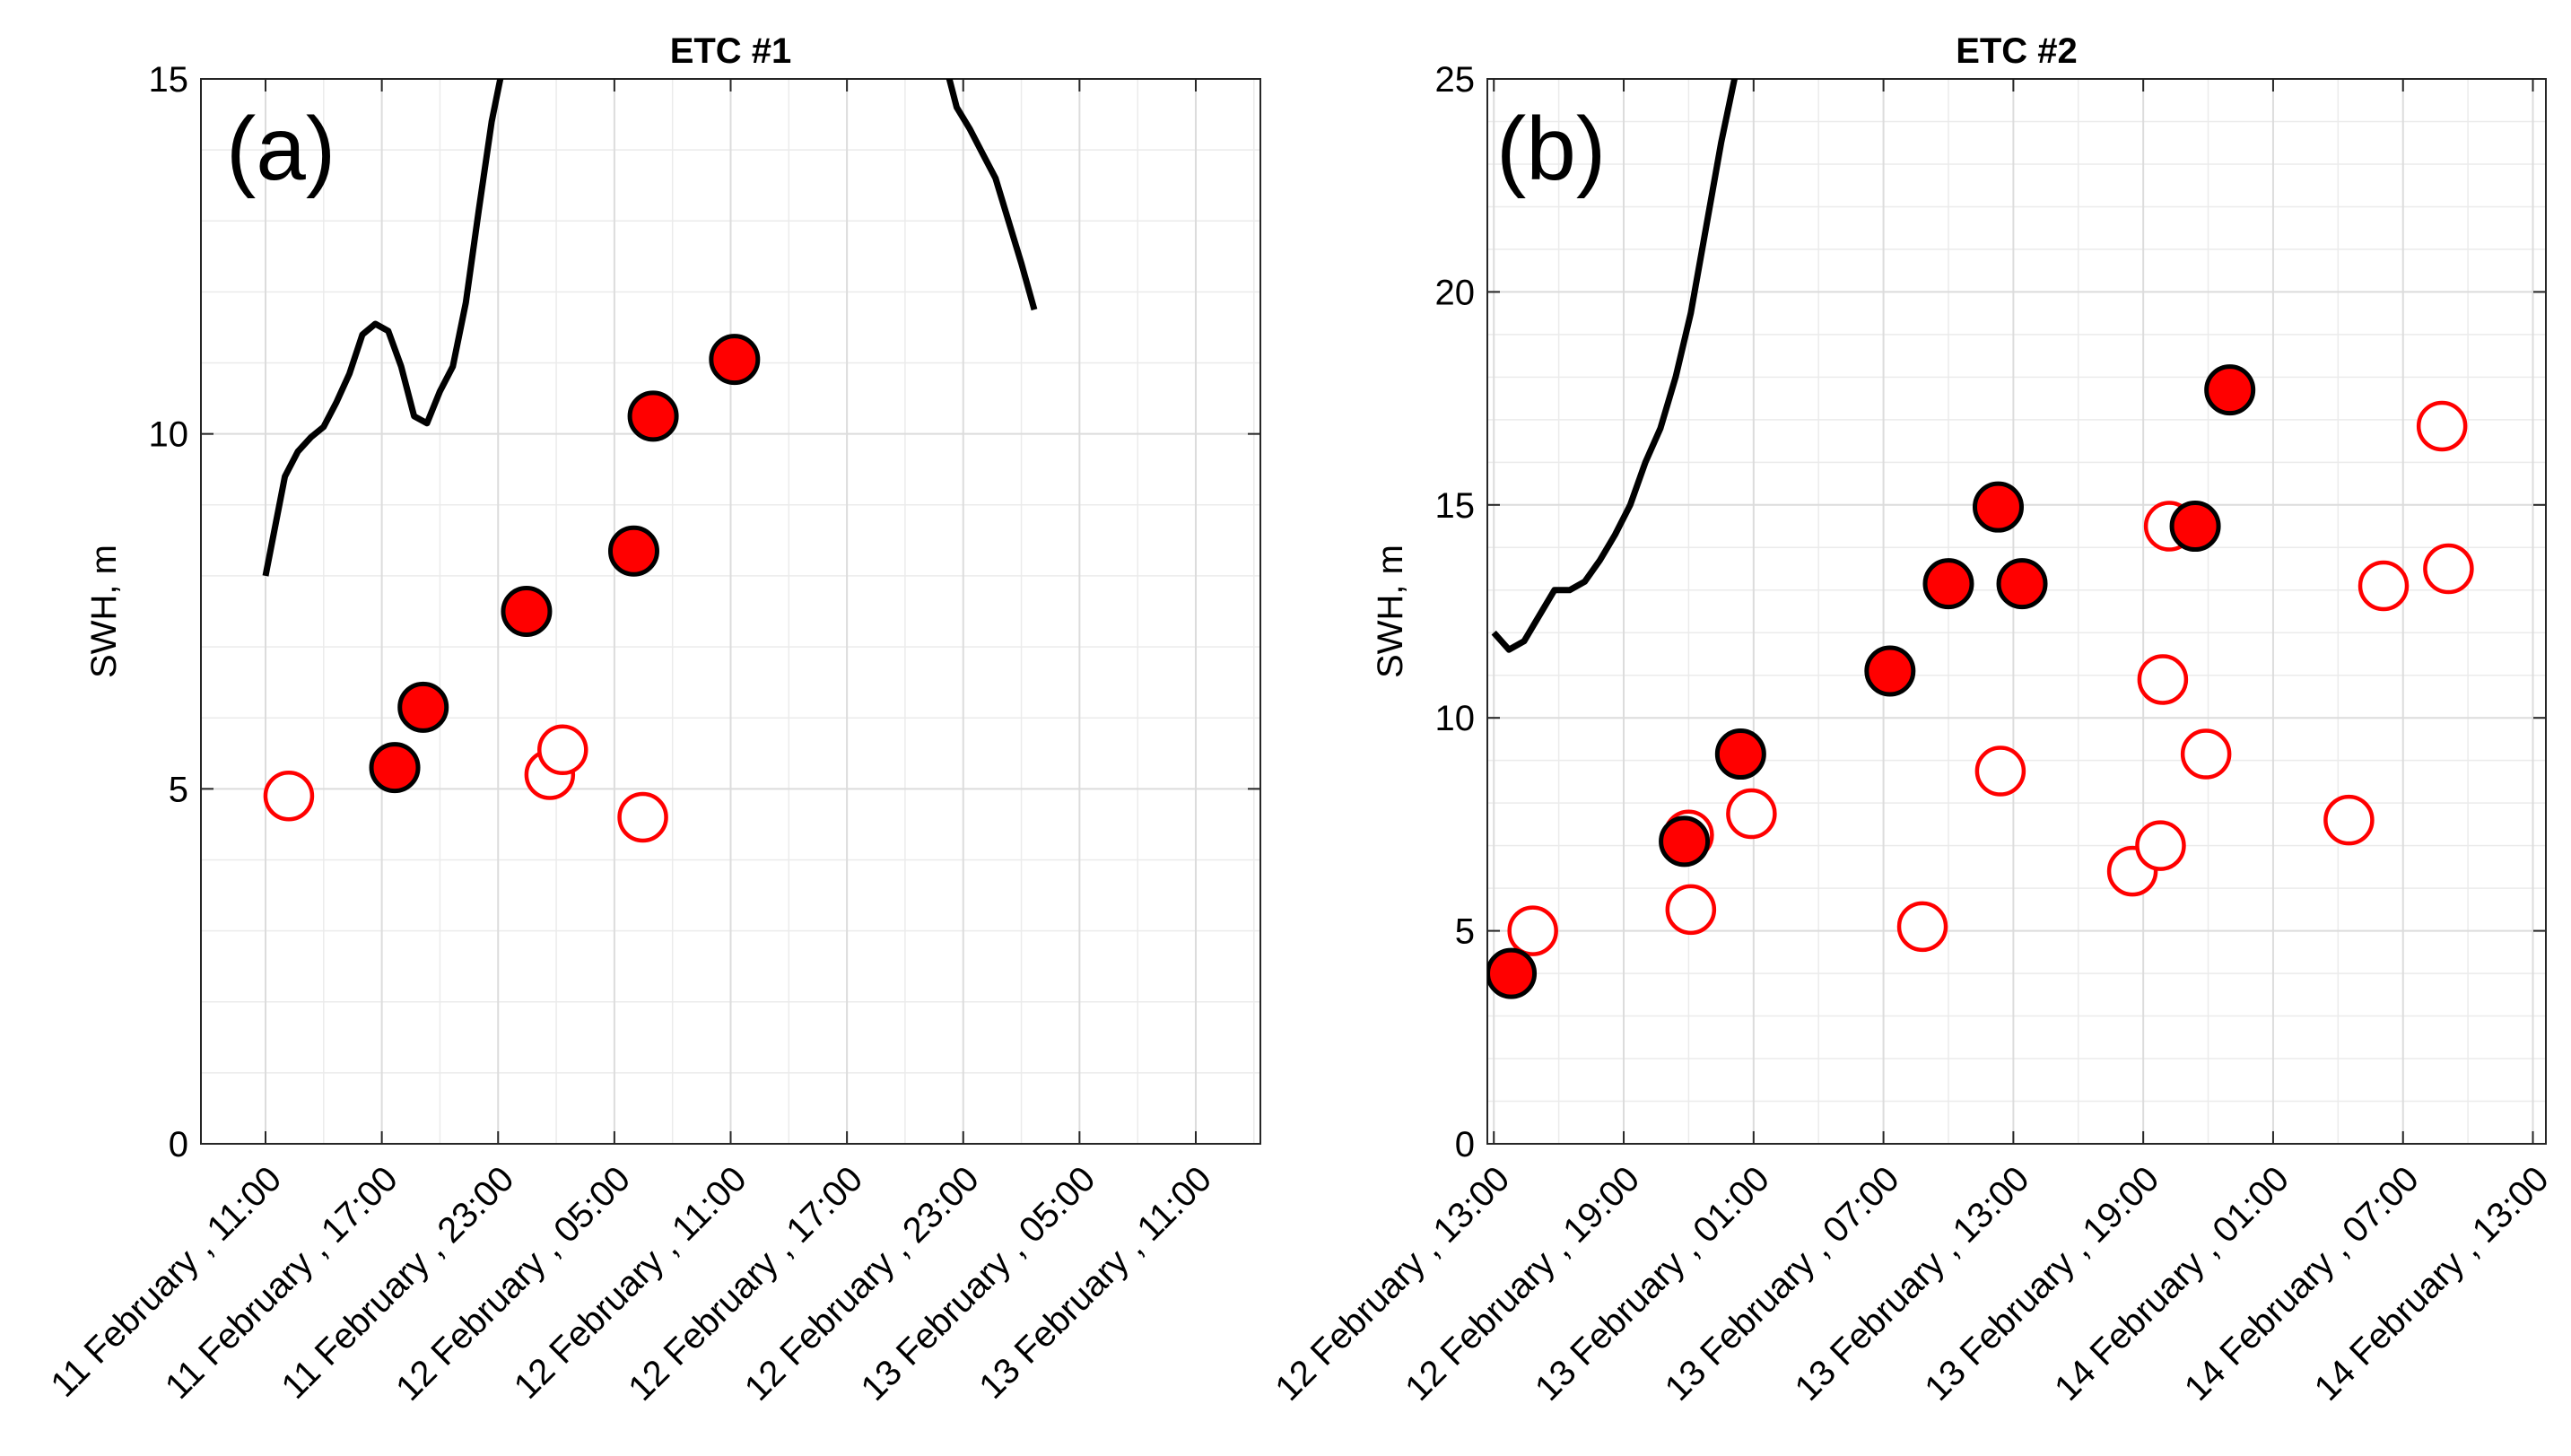 Image resolution: width=2571 pixels, height=1456 pixels. I want to click on x-tick-label: 12 February , 13:00, so click(1392, 1283).